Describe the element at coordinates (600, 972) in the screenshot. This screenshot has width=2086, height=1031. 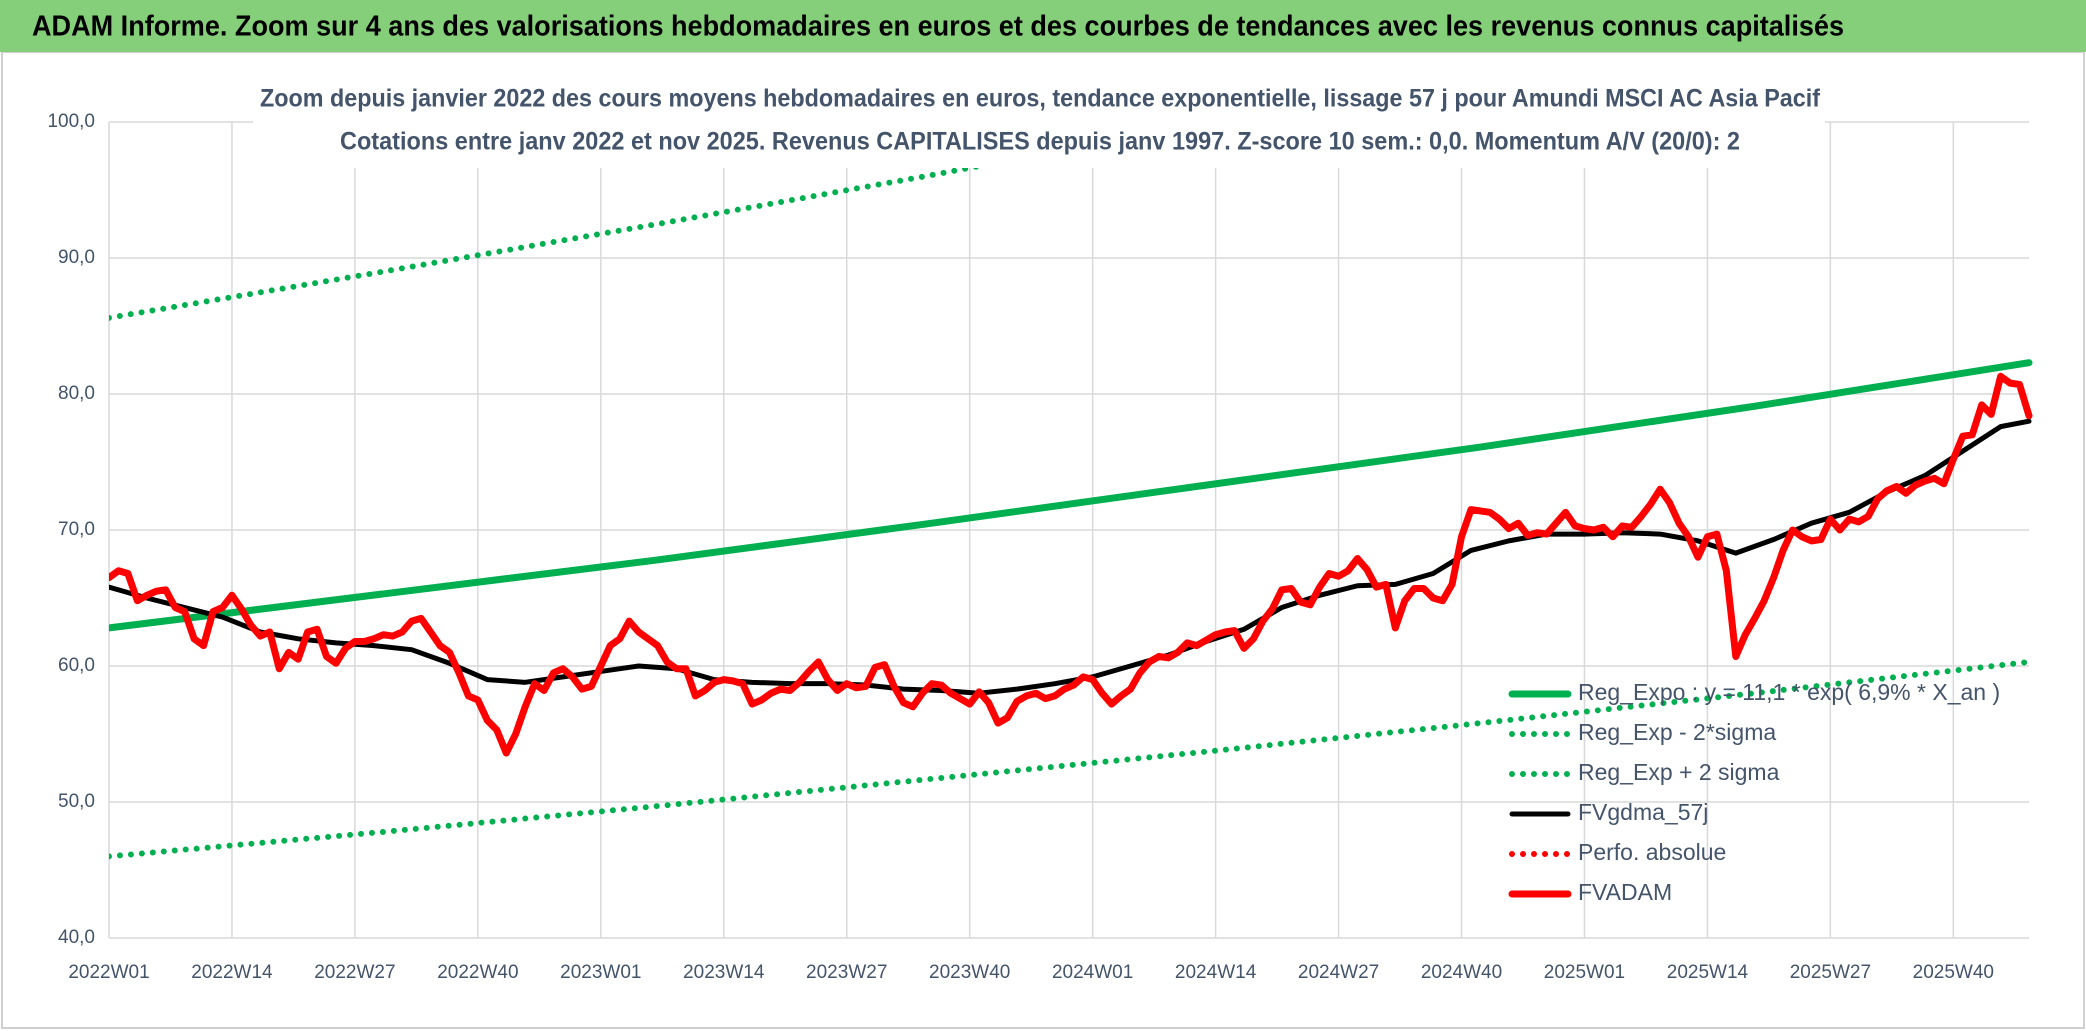
I see `x-tick-label: 2023W01` at that location.